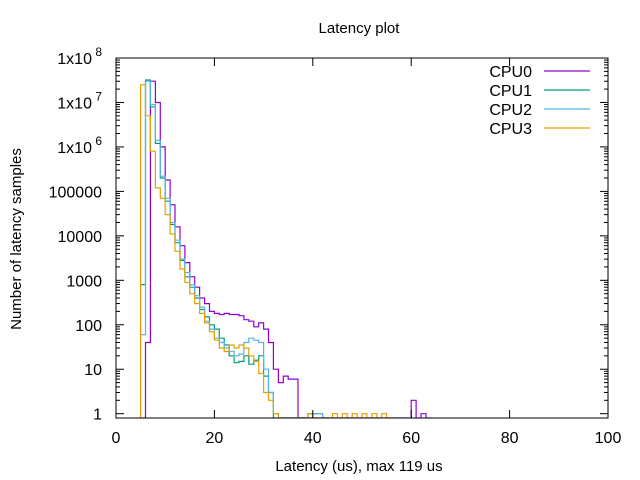 The image size is (640, 480). I want to click on y-tick-label: 10000, so click(80, 237).